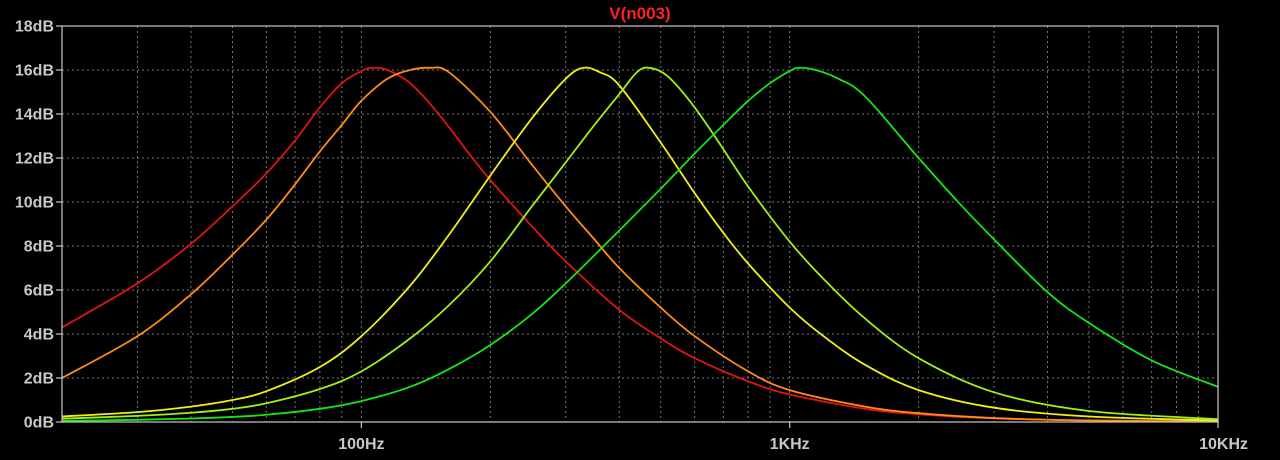 This screenshot has height=460, width=1280. Describe the element at coordinates (39, 335) in the screenshot. I see `y-tick-label: 4dB` at that location.